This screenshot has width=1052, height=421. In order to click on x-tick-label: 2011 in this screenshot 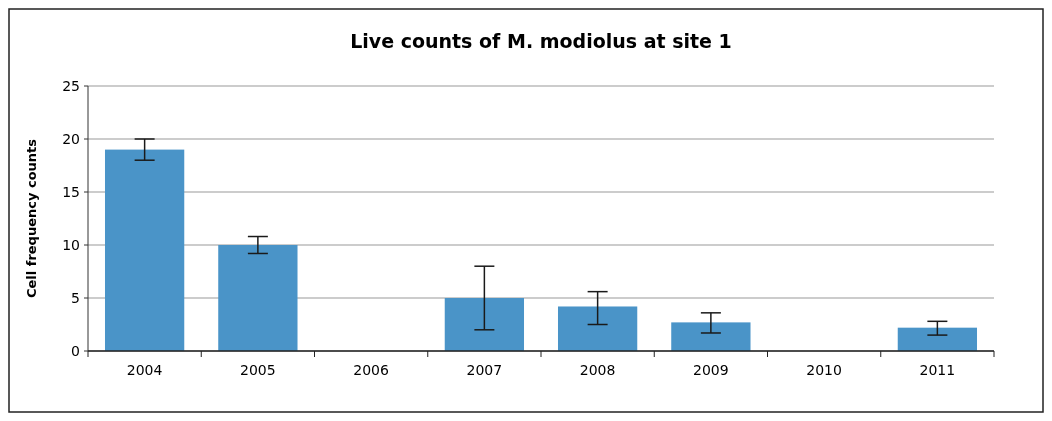, I will do `click(937, 370)`.